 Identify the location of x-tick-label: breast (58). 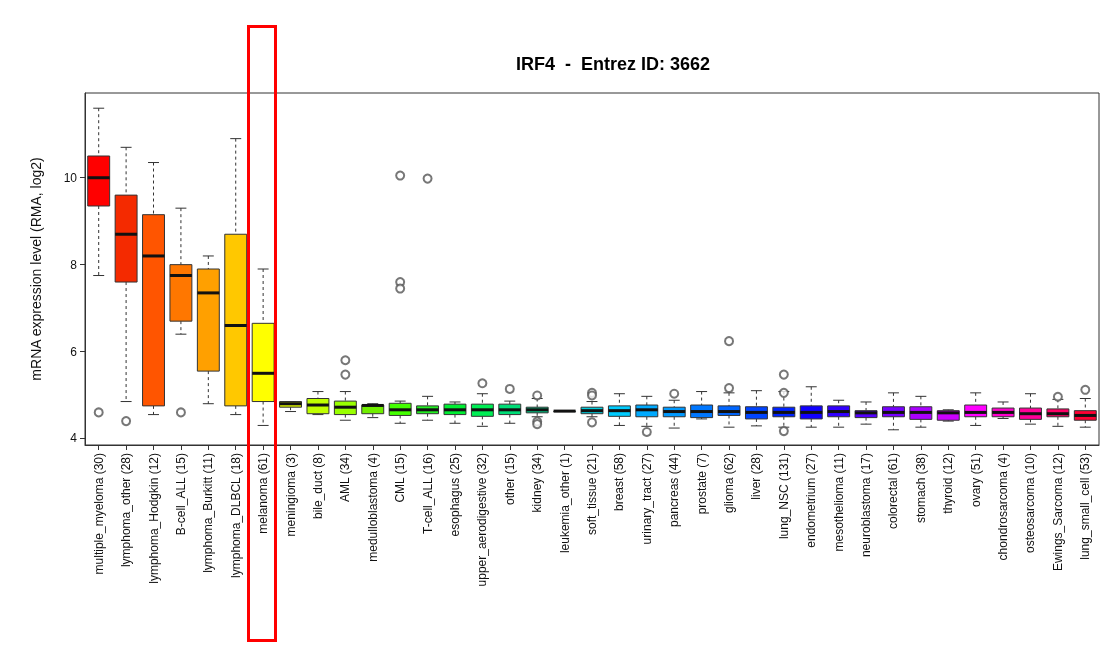
(619, 482).